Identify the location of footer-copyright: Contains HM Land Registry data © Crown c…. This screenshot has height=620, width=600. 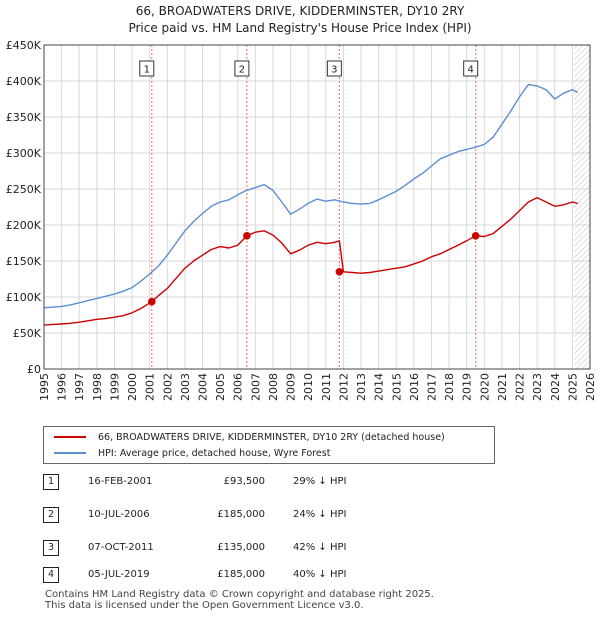
(239, 594).